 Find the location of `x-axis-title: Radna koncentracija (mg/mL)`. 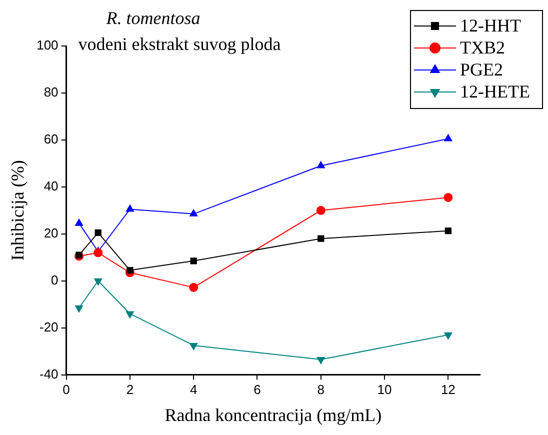

x-axis-title: Radna koncentracija (mg/mL) is located at coordinates (273, 414).